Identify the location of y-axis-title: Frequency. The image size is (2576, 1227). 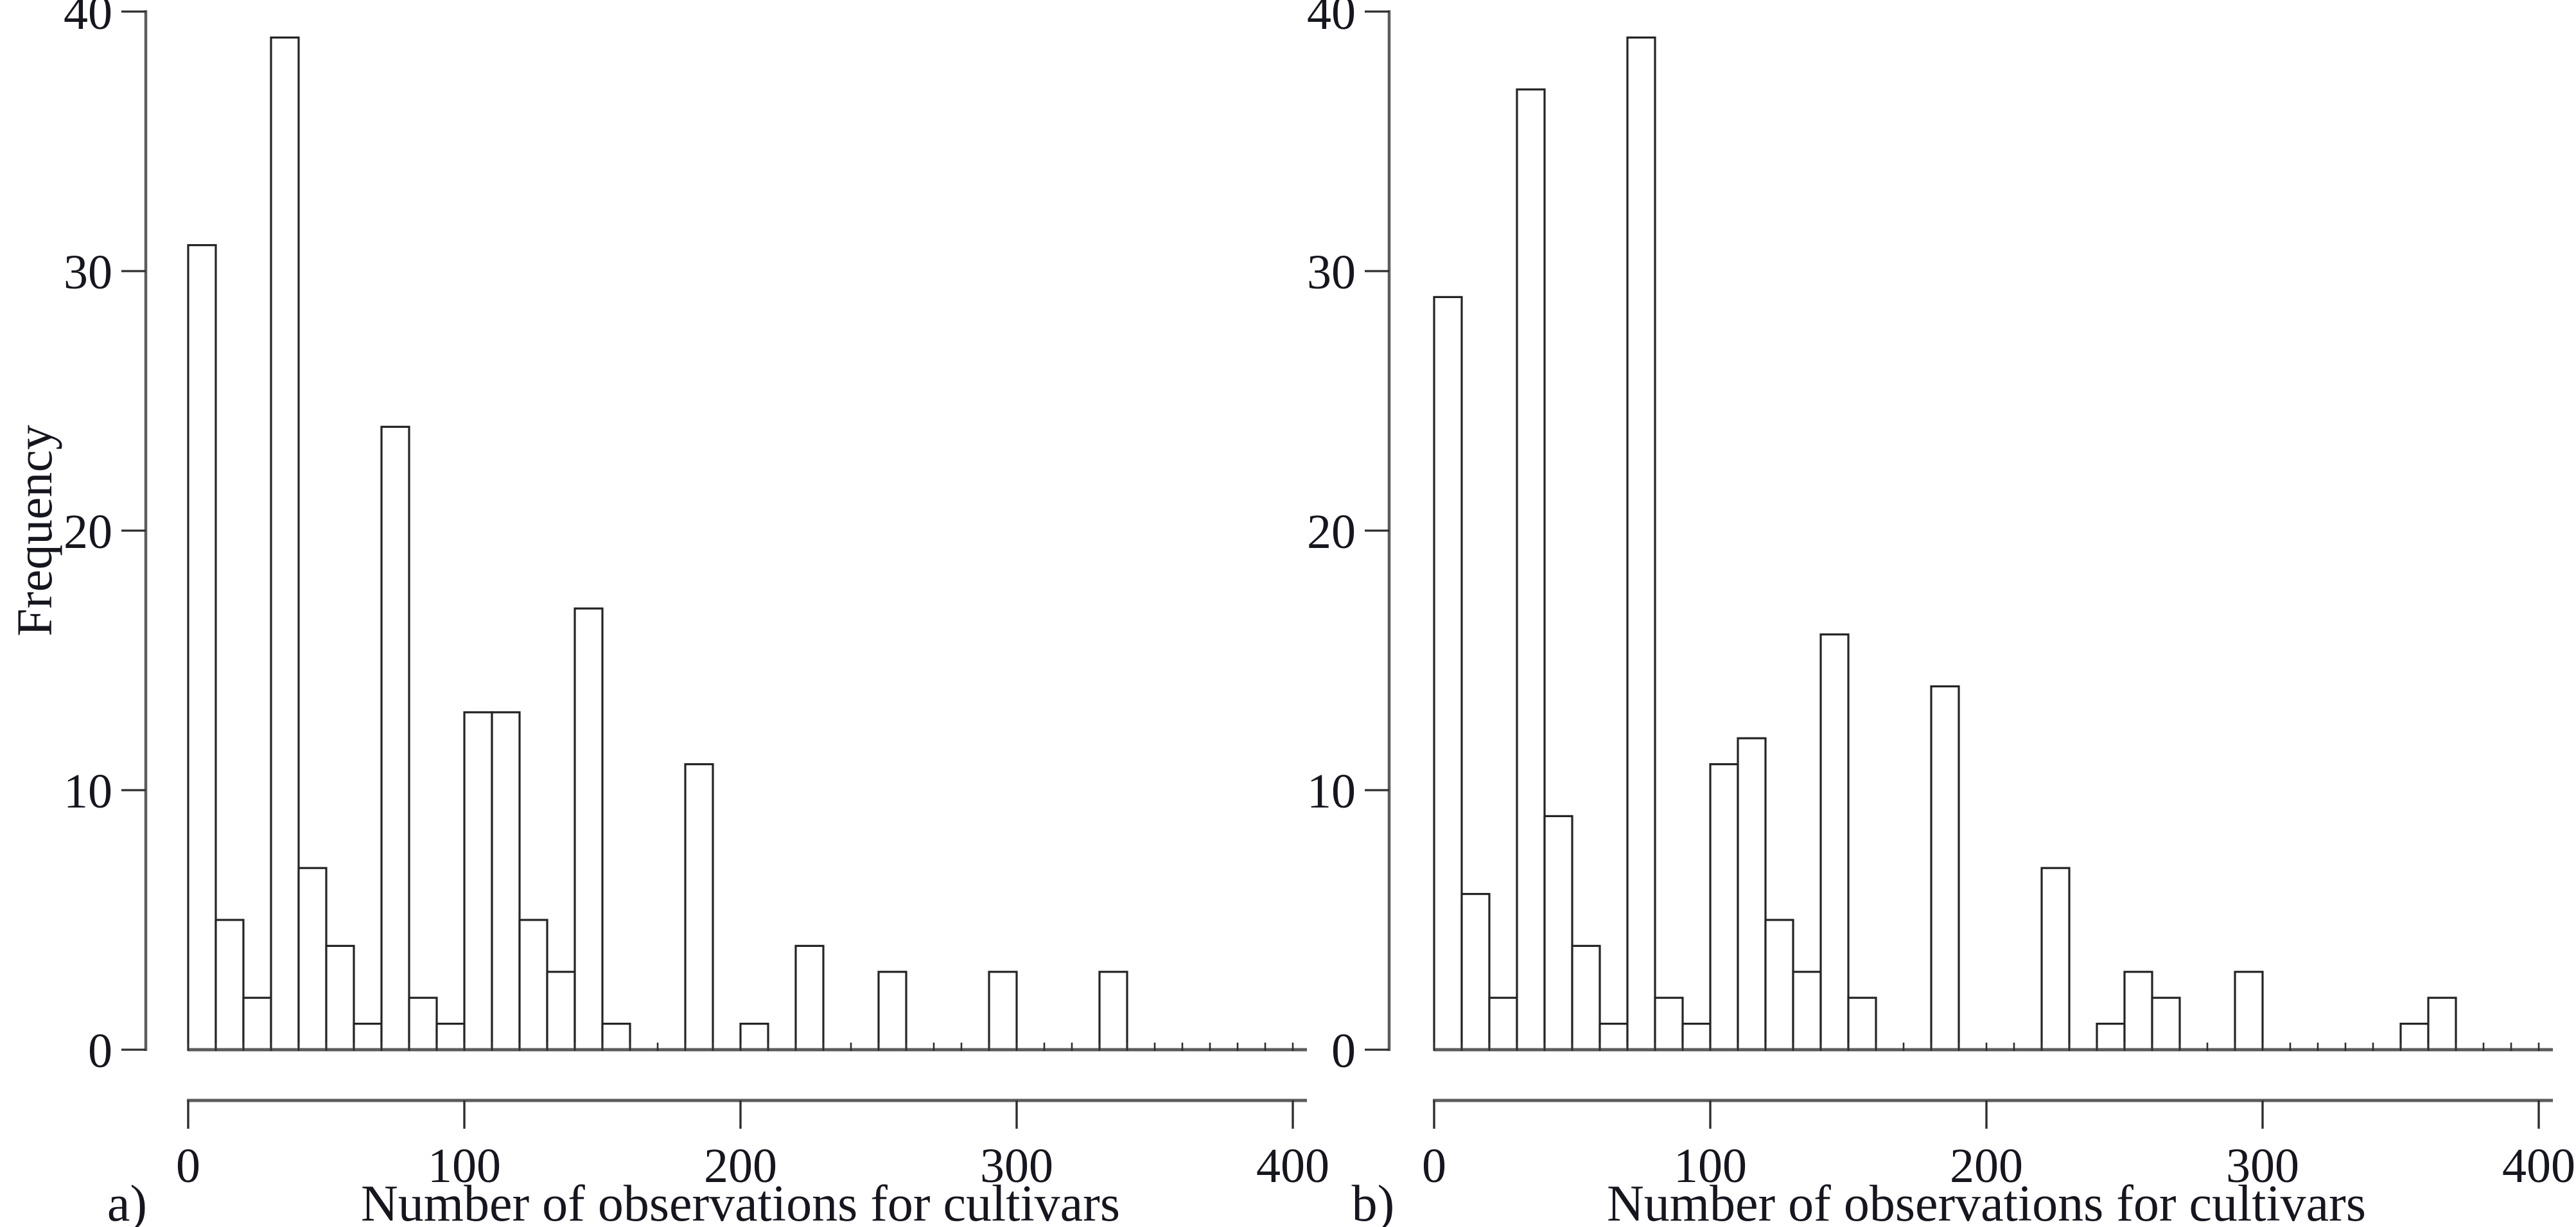
(34, 530).